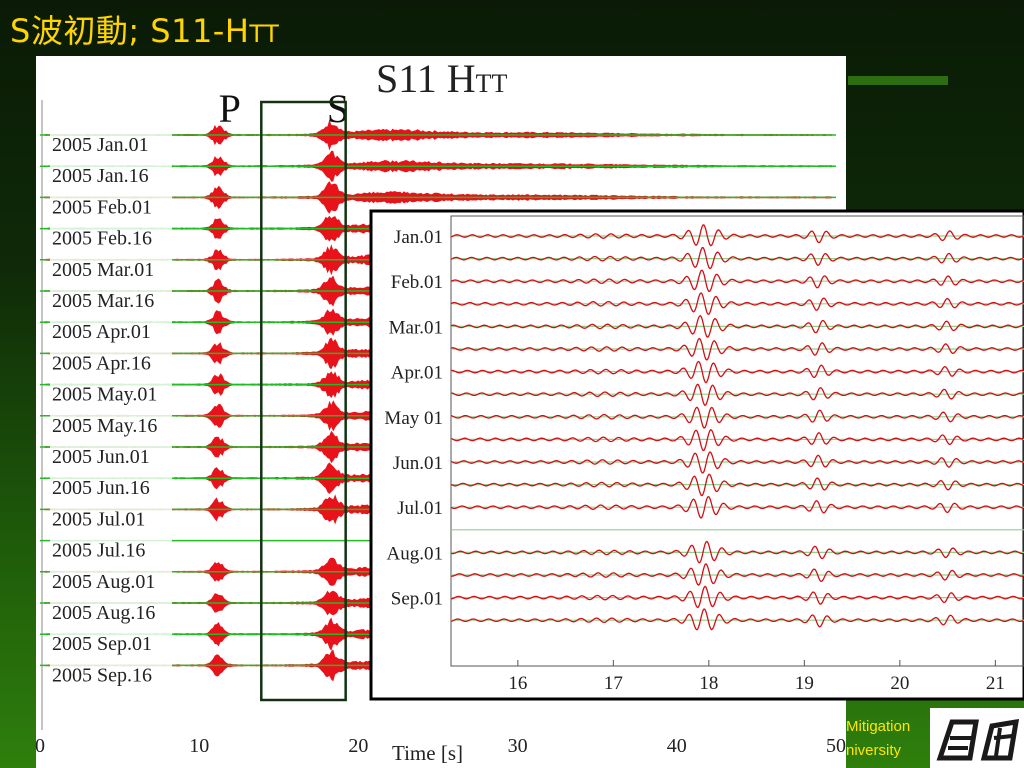 The image size is (1024, 768). What do you see at coordinates (98, 551) in the screenshot?
I see `main-row-label: 2005 Jul.16` at bounding box center [98, 551].